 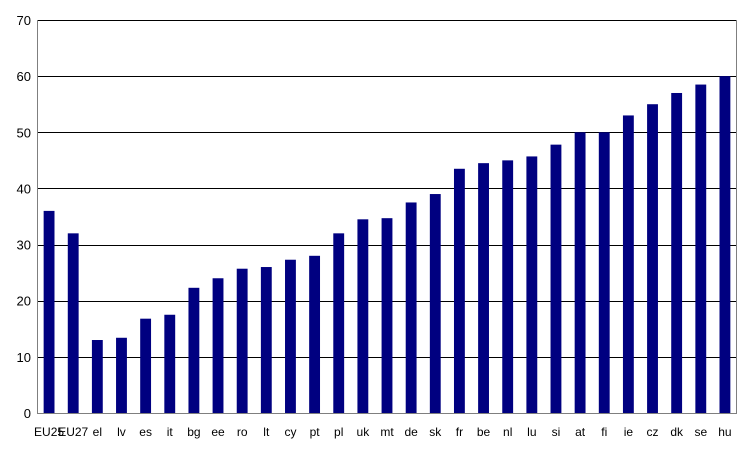 What do you see at coordinates (364, 432) in the screenshot?
I see `x-tick-label: uk` at bounding box center [364, 432].